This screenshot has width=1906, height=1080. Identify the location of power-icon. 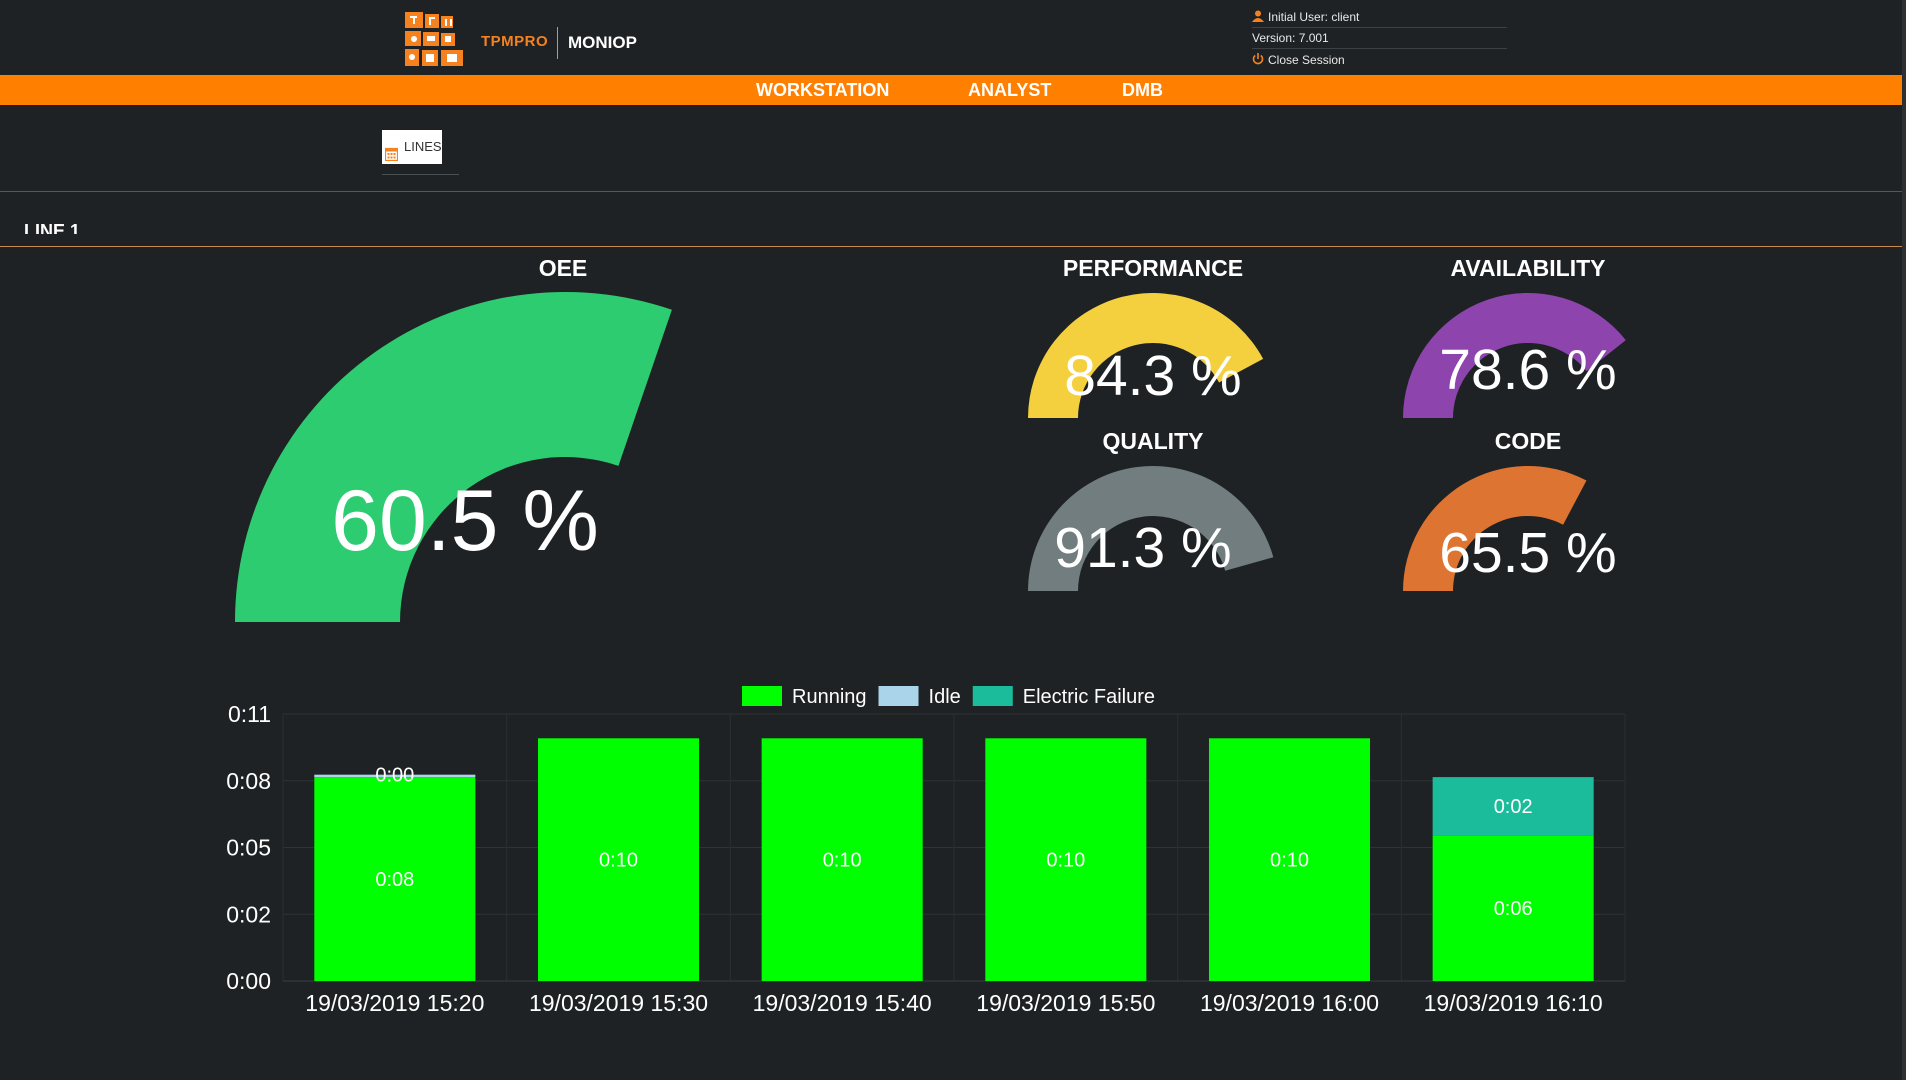
(1258, 61).